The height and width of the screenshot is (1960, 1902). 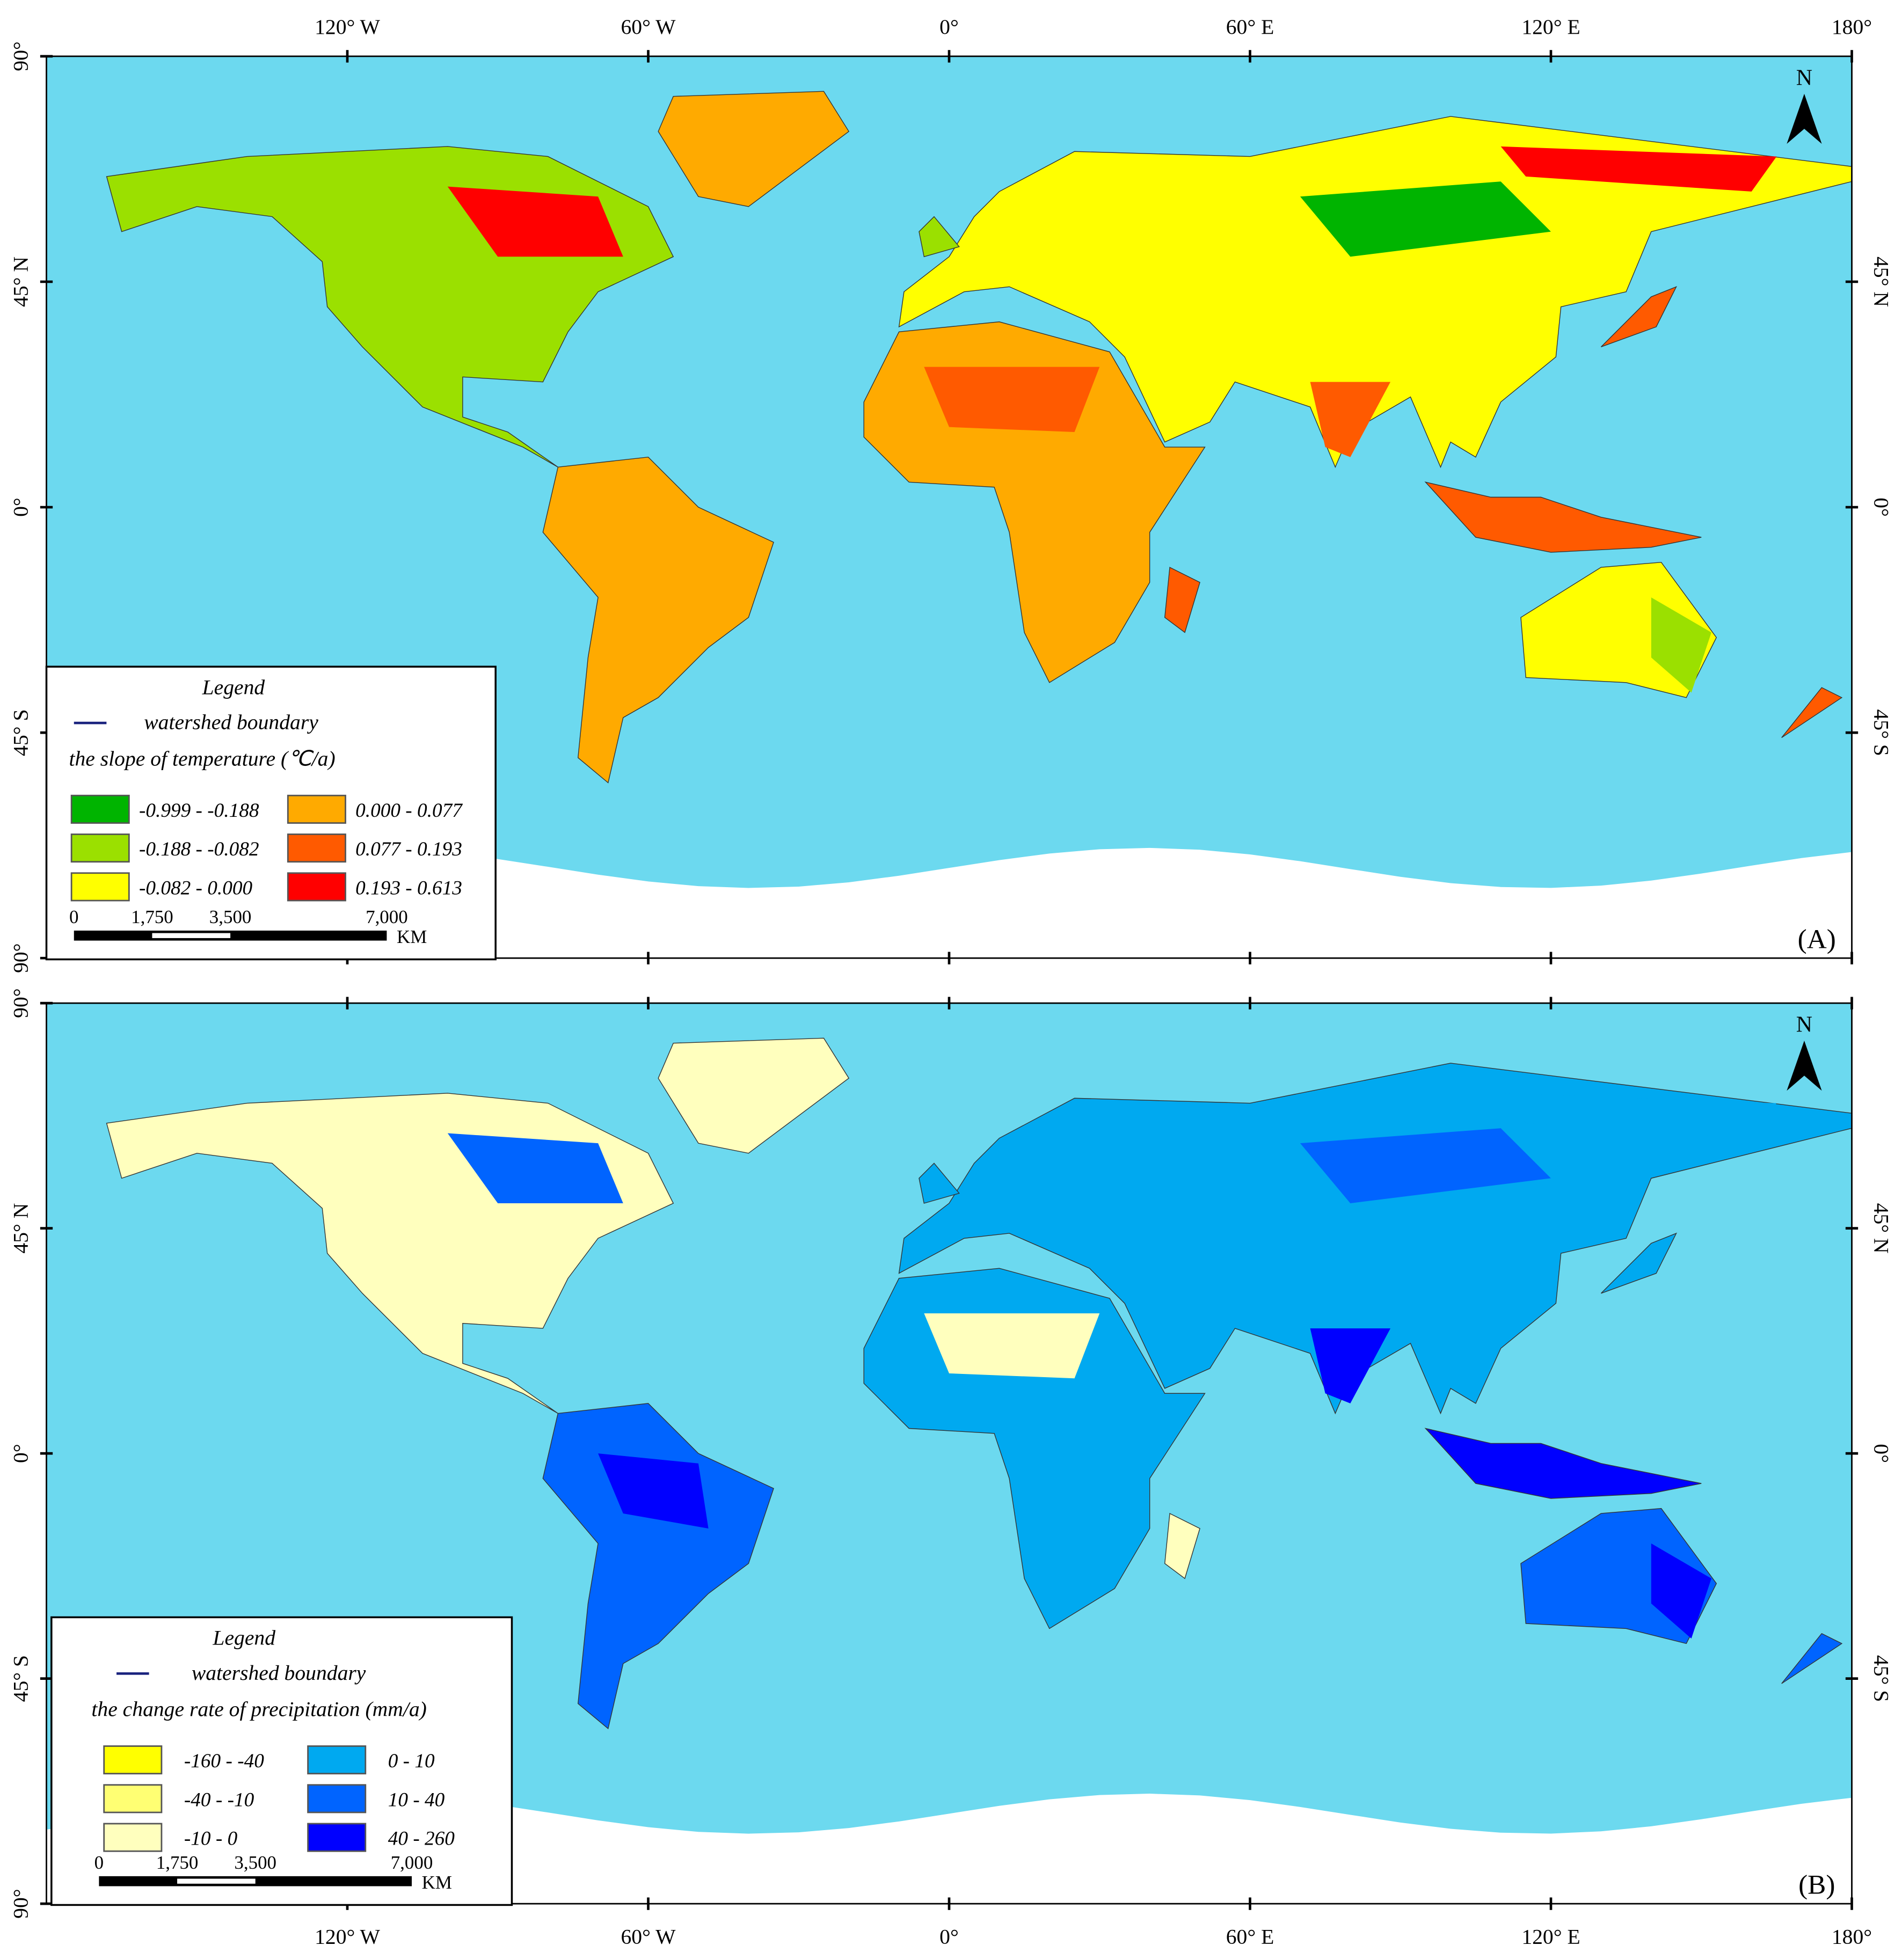 What do you see at coordinates (409, 811) in the screenshot?
I see `legend-label: 0.000 - 0.077` at bounding box center [409, 811].